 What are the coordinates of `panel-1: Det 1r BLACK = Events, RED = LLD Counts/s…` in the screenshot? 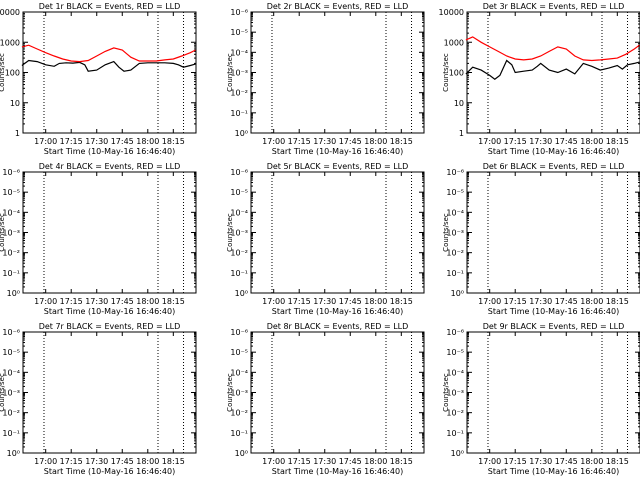 It's located at (98, 79).